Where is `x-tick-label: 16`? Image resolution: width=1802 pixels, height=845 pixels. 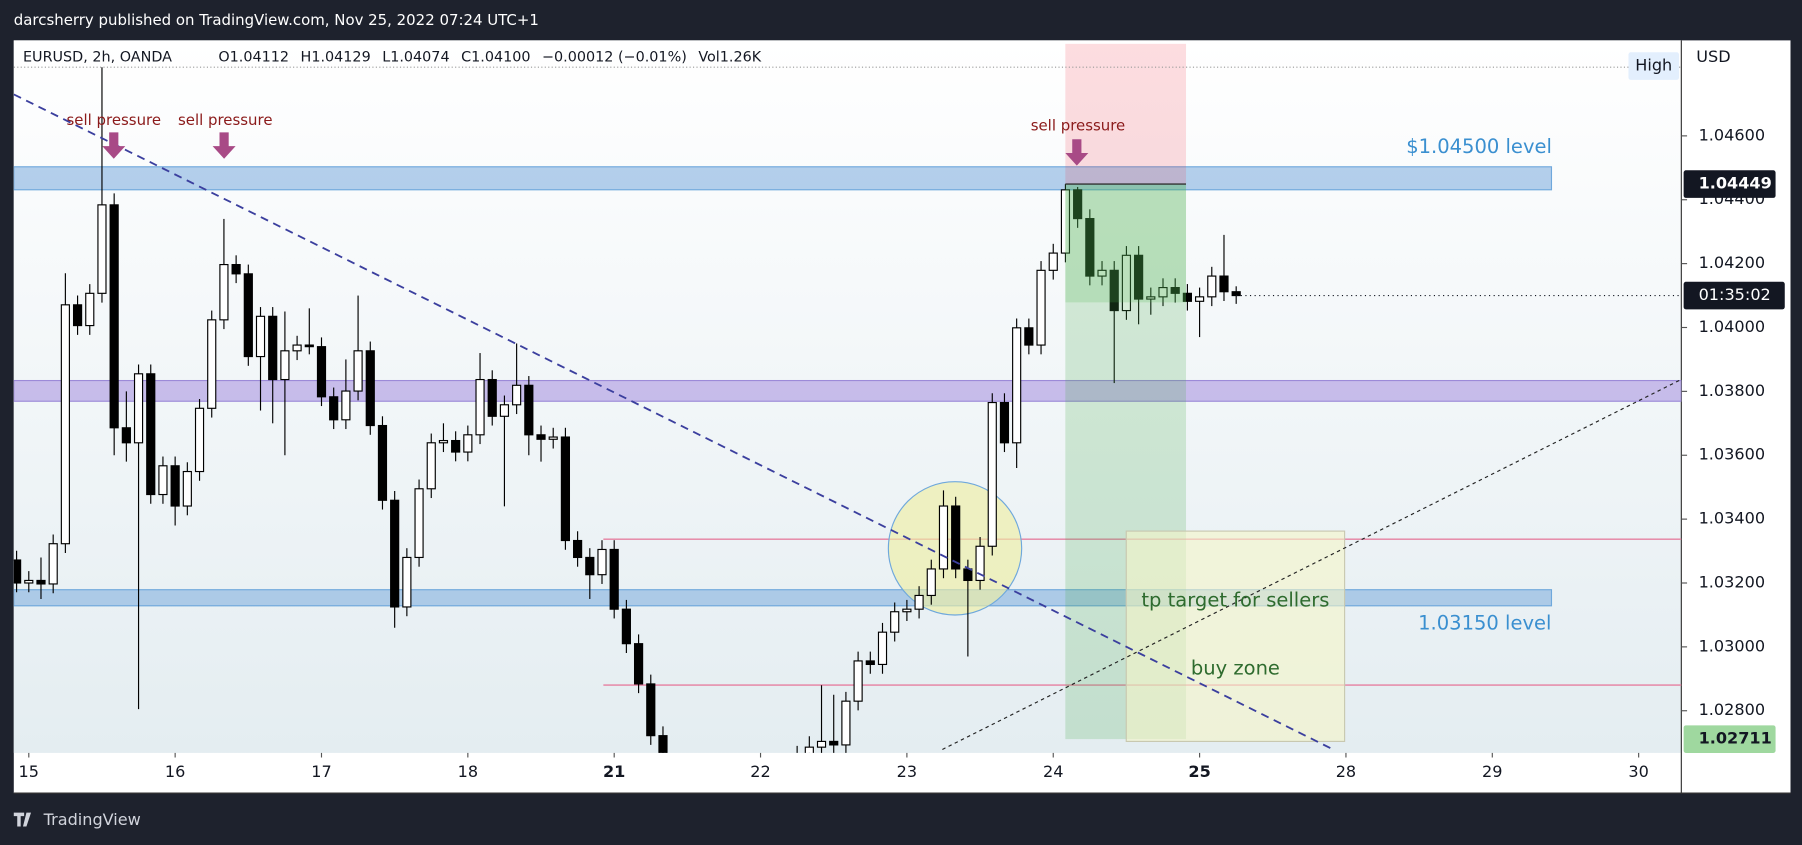 x-tick-label: 16 is located at coordinates (175, 771).